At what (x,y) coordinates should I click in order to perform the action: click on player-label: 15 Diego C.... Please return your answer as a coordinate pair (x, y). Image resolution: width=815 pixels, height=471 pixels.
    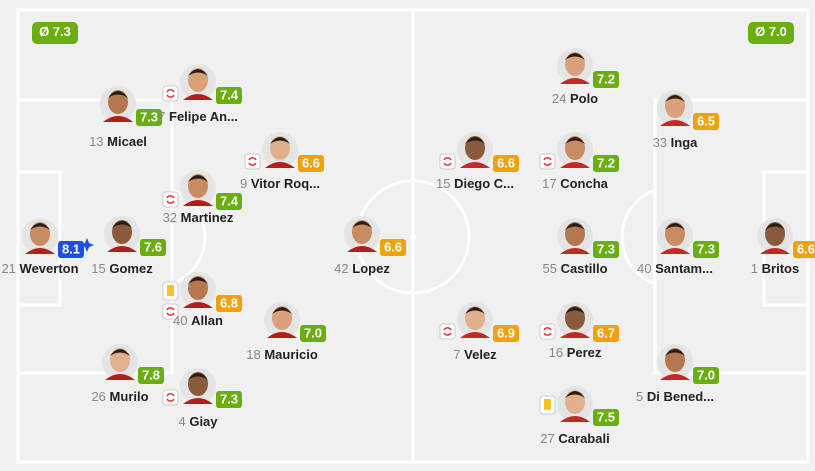
    Looking at the image, I should click on (475, 183).